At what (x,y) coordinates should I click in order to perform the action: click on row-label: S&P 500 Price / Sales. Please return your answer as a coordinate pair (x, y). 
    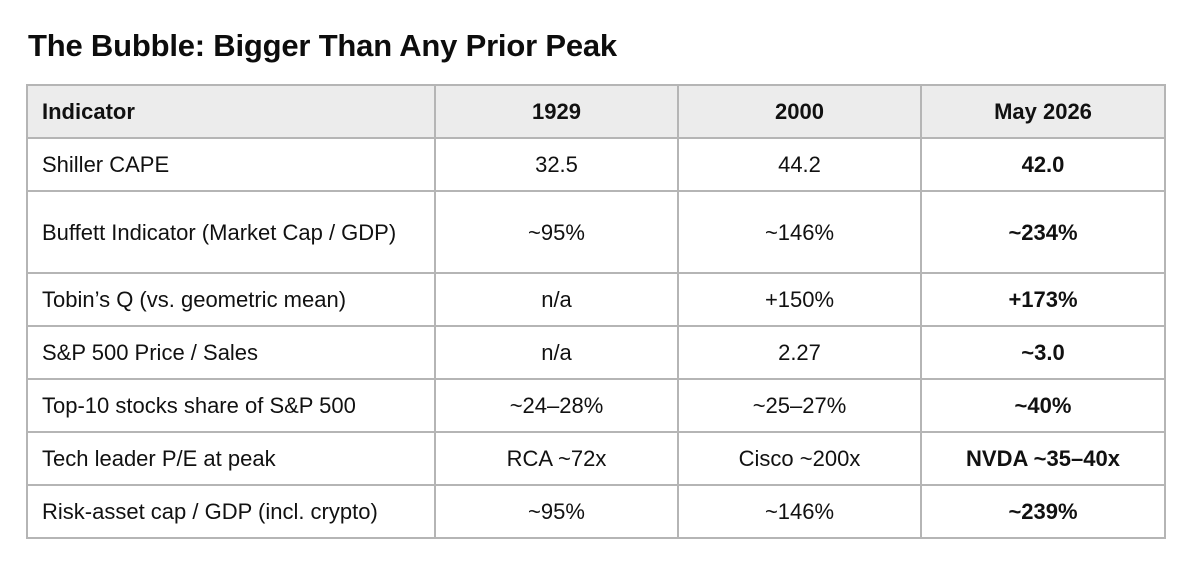
    Looking at the image, I should click on (231, 352).